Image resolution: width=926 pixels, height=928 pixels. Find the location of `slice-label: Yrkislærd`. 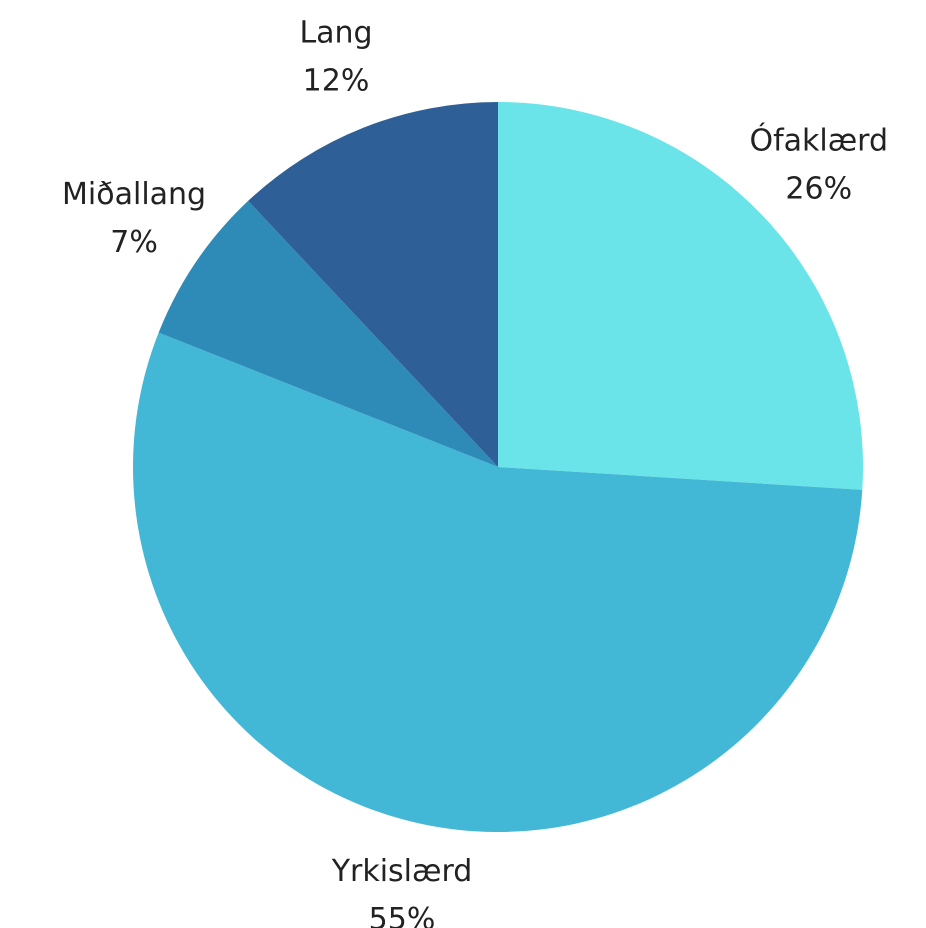

slice-label: Yrkislærd is located at coordinates (402, 871).